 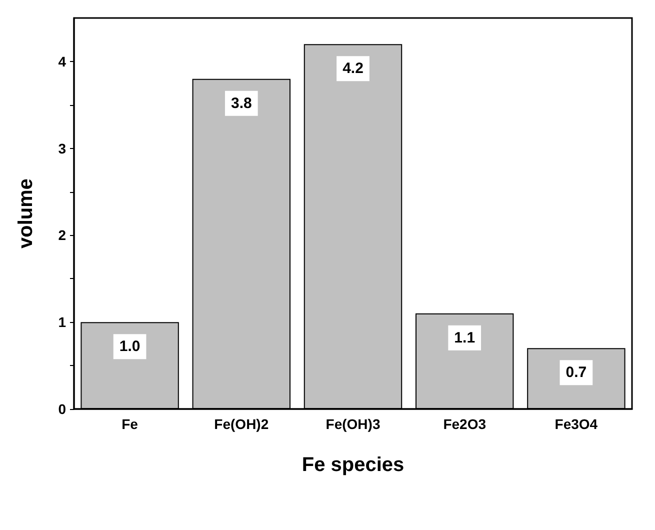 I want to click on x-tick-label: Fe(OH)2, so click(x=241, y=424).